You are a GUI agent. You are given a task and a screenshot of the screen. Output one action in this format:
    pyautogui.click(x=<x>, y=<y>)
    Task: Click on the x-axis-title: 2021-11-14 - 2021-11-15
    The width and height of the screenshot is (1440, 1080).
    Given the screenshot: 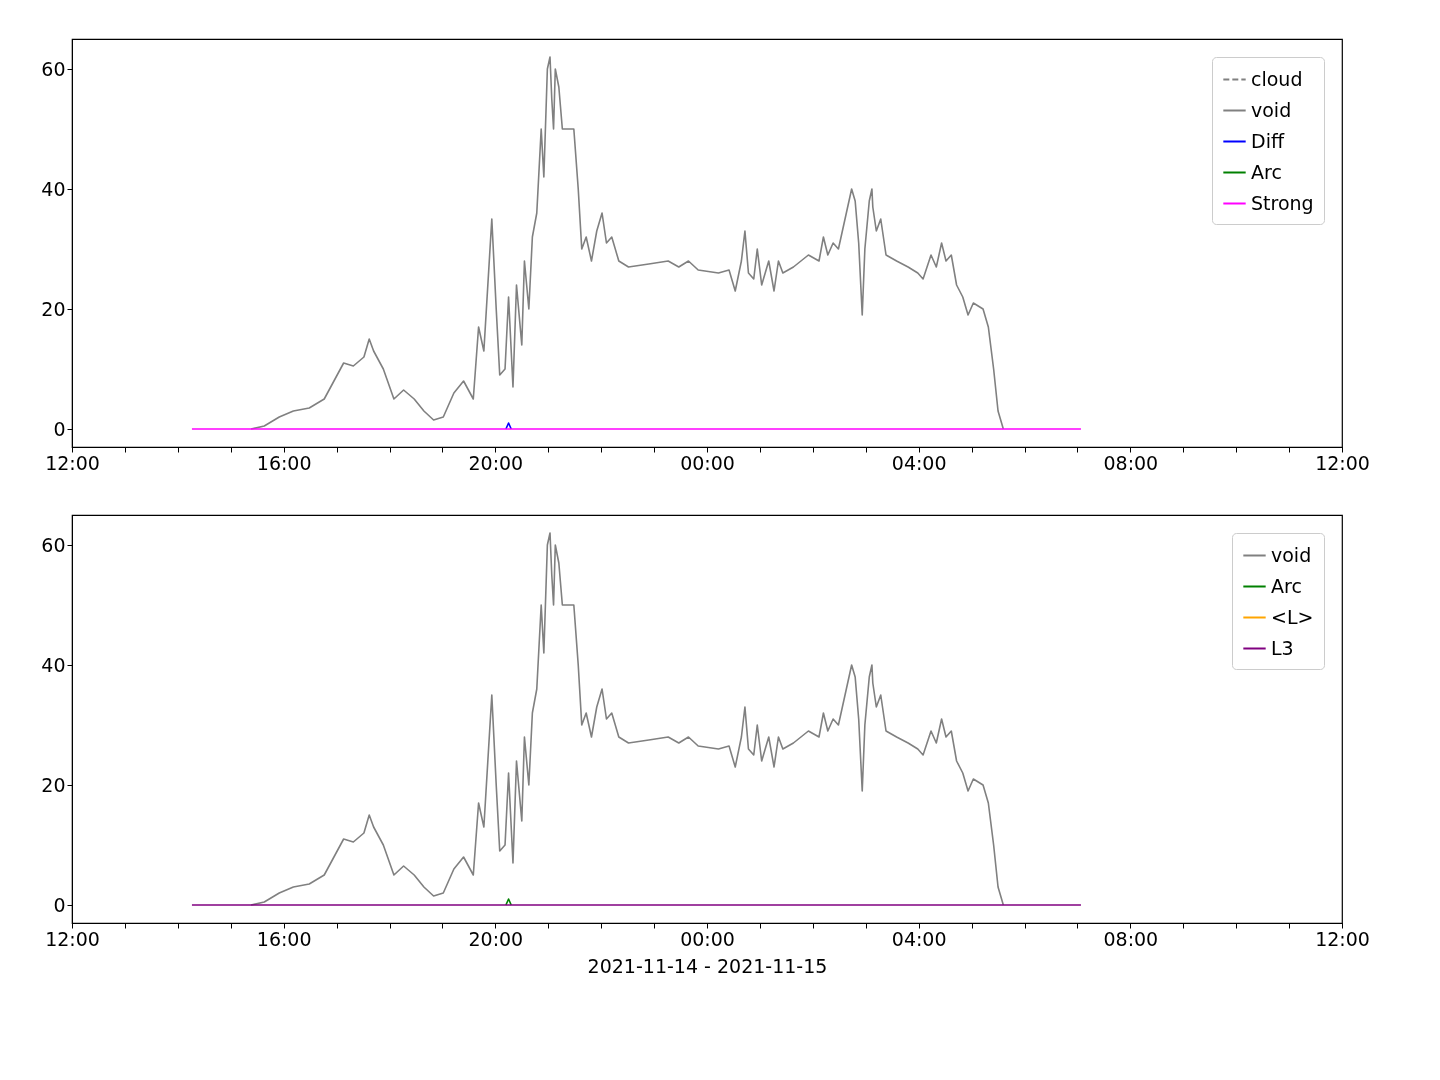 What is the action you would take?
    pyautogui.click(x=707, y=965)
    